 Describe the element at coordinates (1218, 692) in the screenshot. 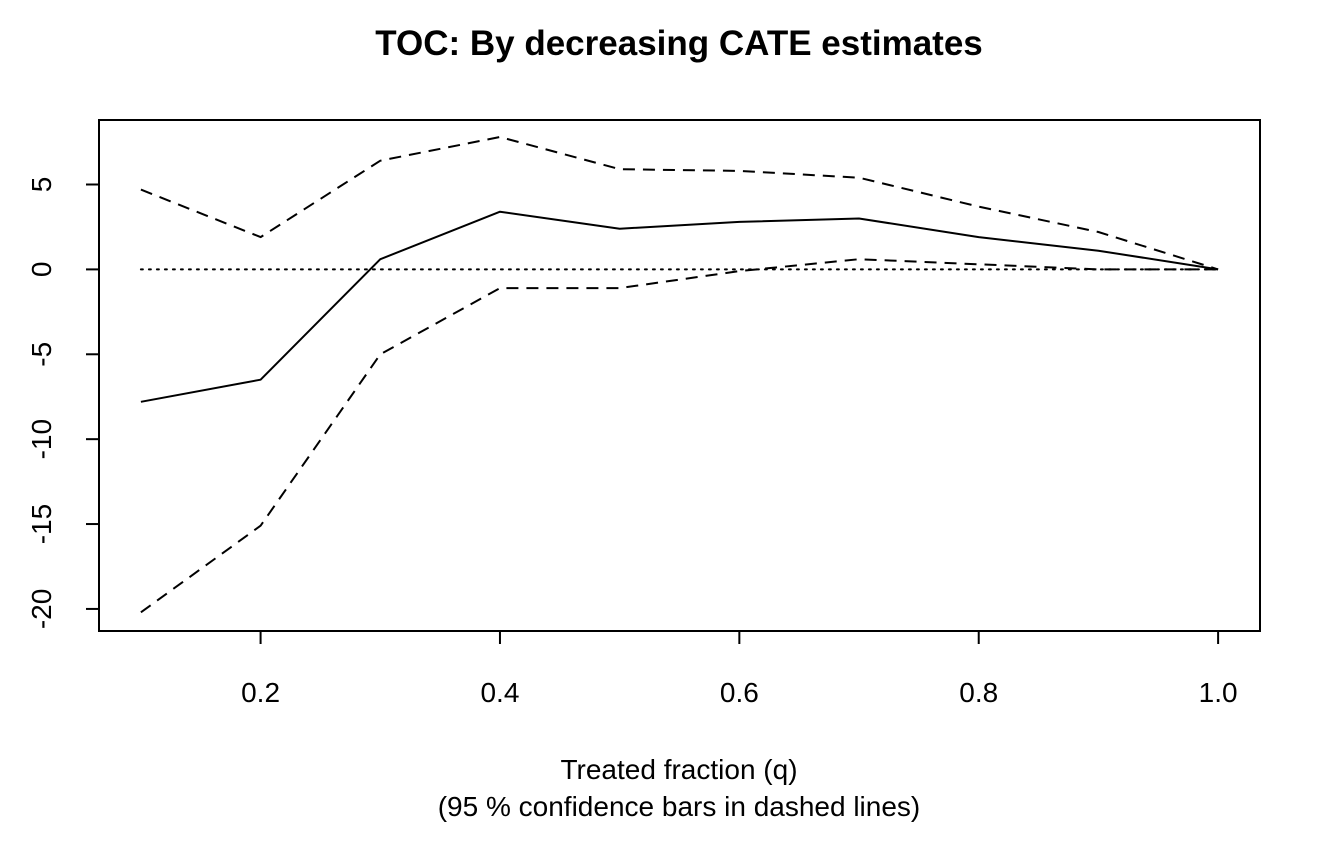

I see `x-tick-label: 1.0` at that location.